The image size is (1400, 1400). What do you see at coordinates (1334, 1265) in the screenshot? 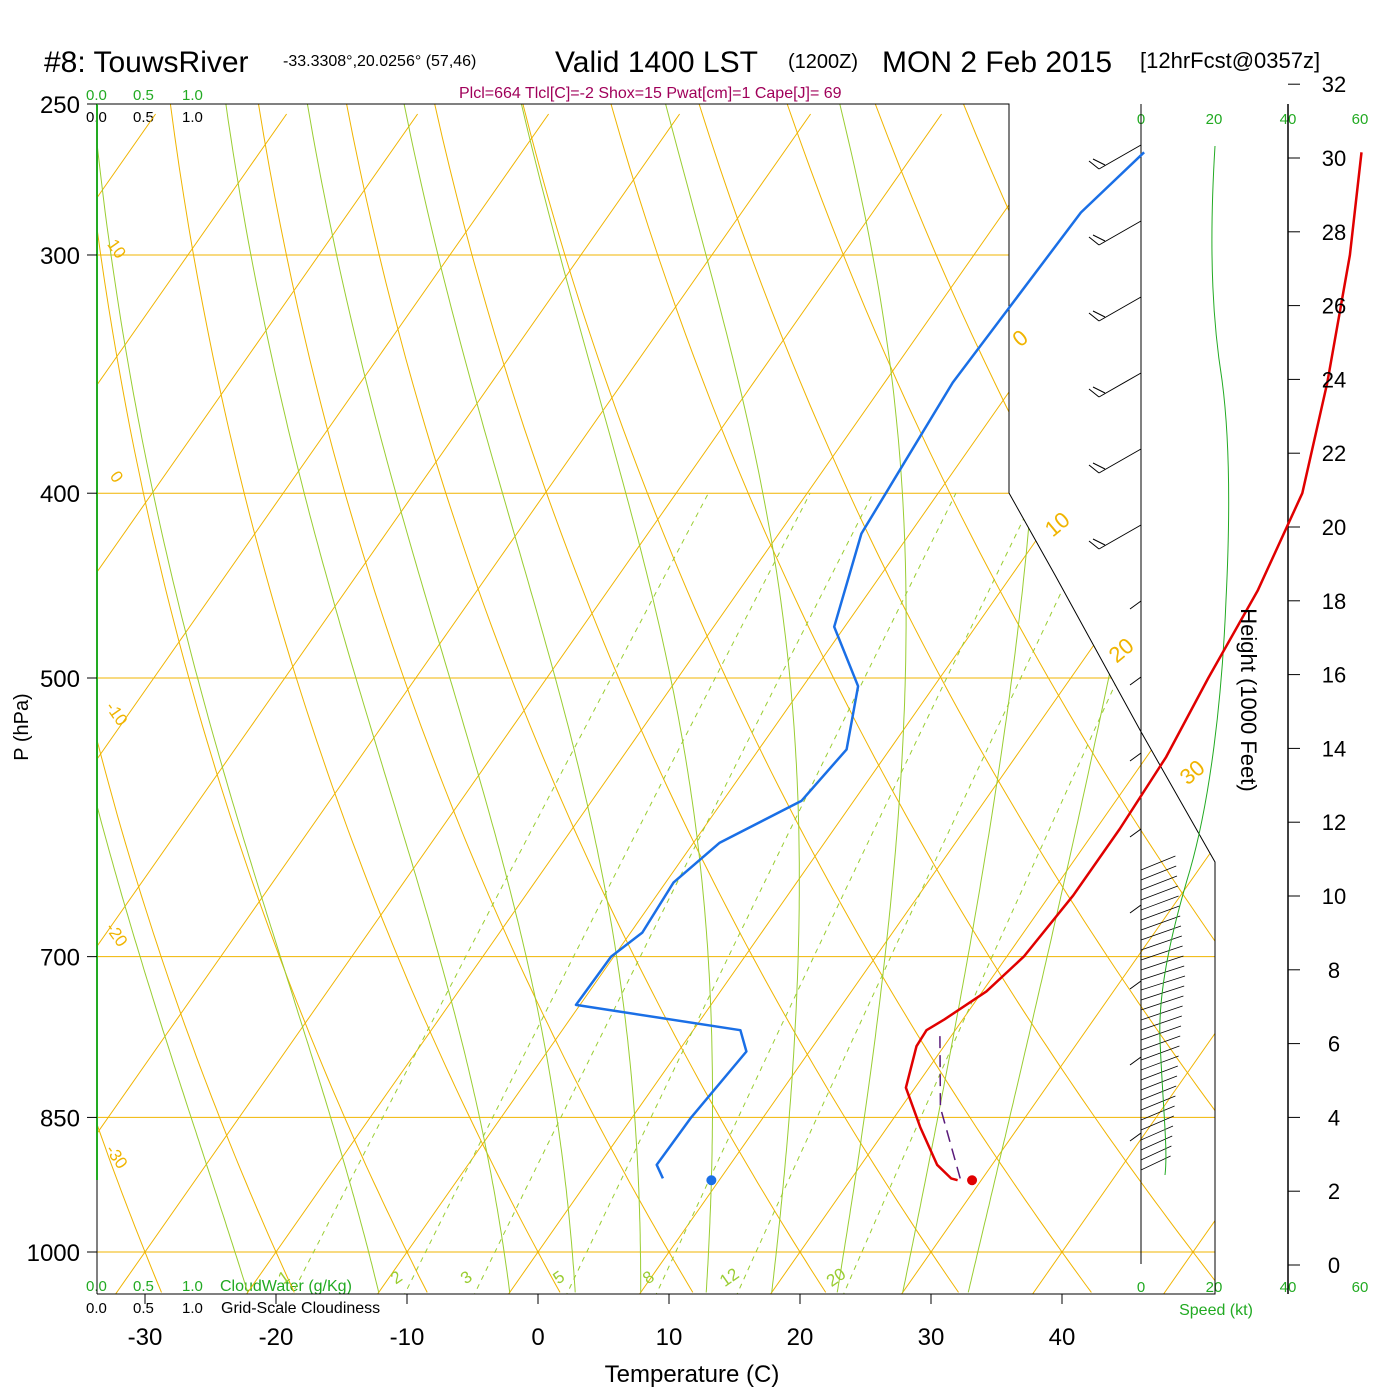
I see `height-tick-label-0: 0` at bounding box center [1334, 1265].